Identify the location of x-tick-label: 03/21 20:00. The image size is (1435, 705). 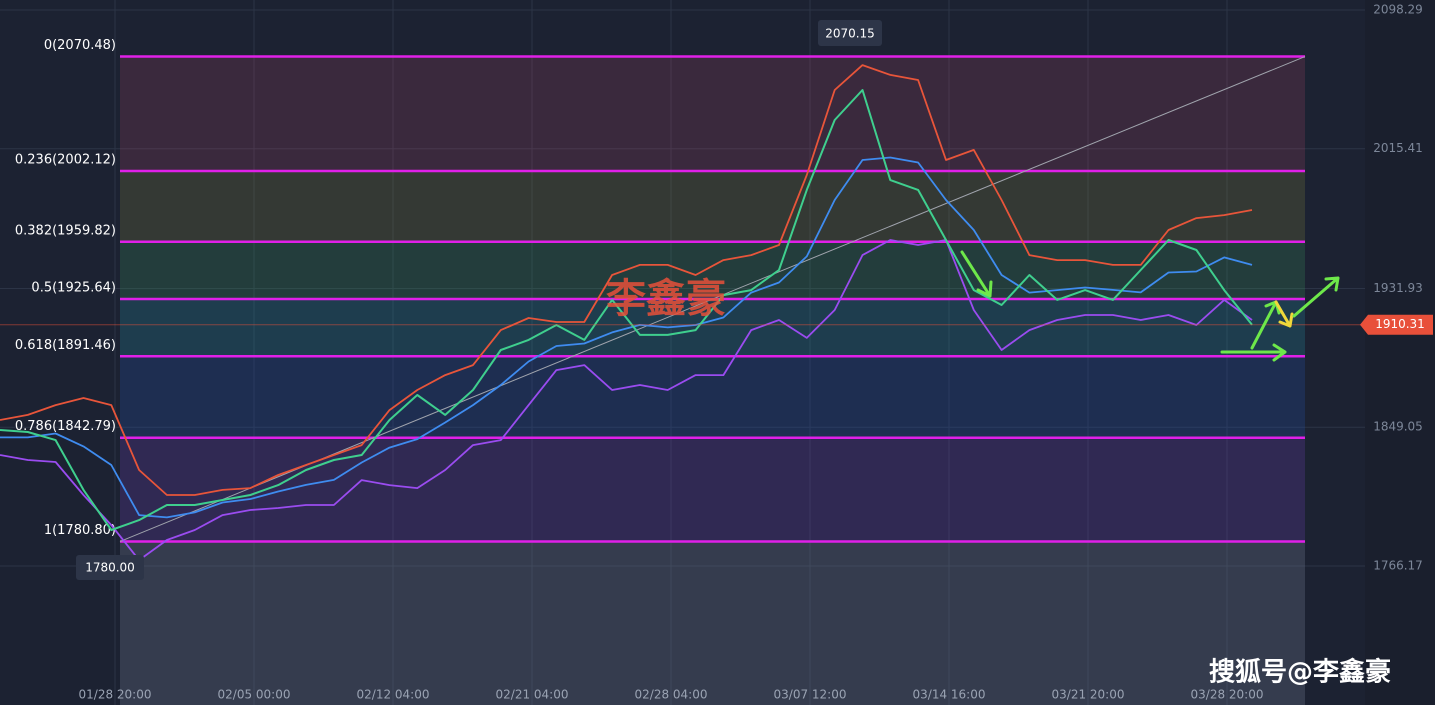
(1088, 695).